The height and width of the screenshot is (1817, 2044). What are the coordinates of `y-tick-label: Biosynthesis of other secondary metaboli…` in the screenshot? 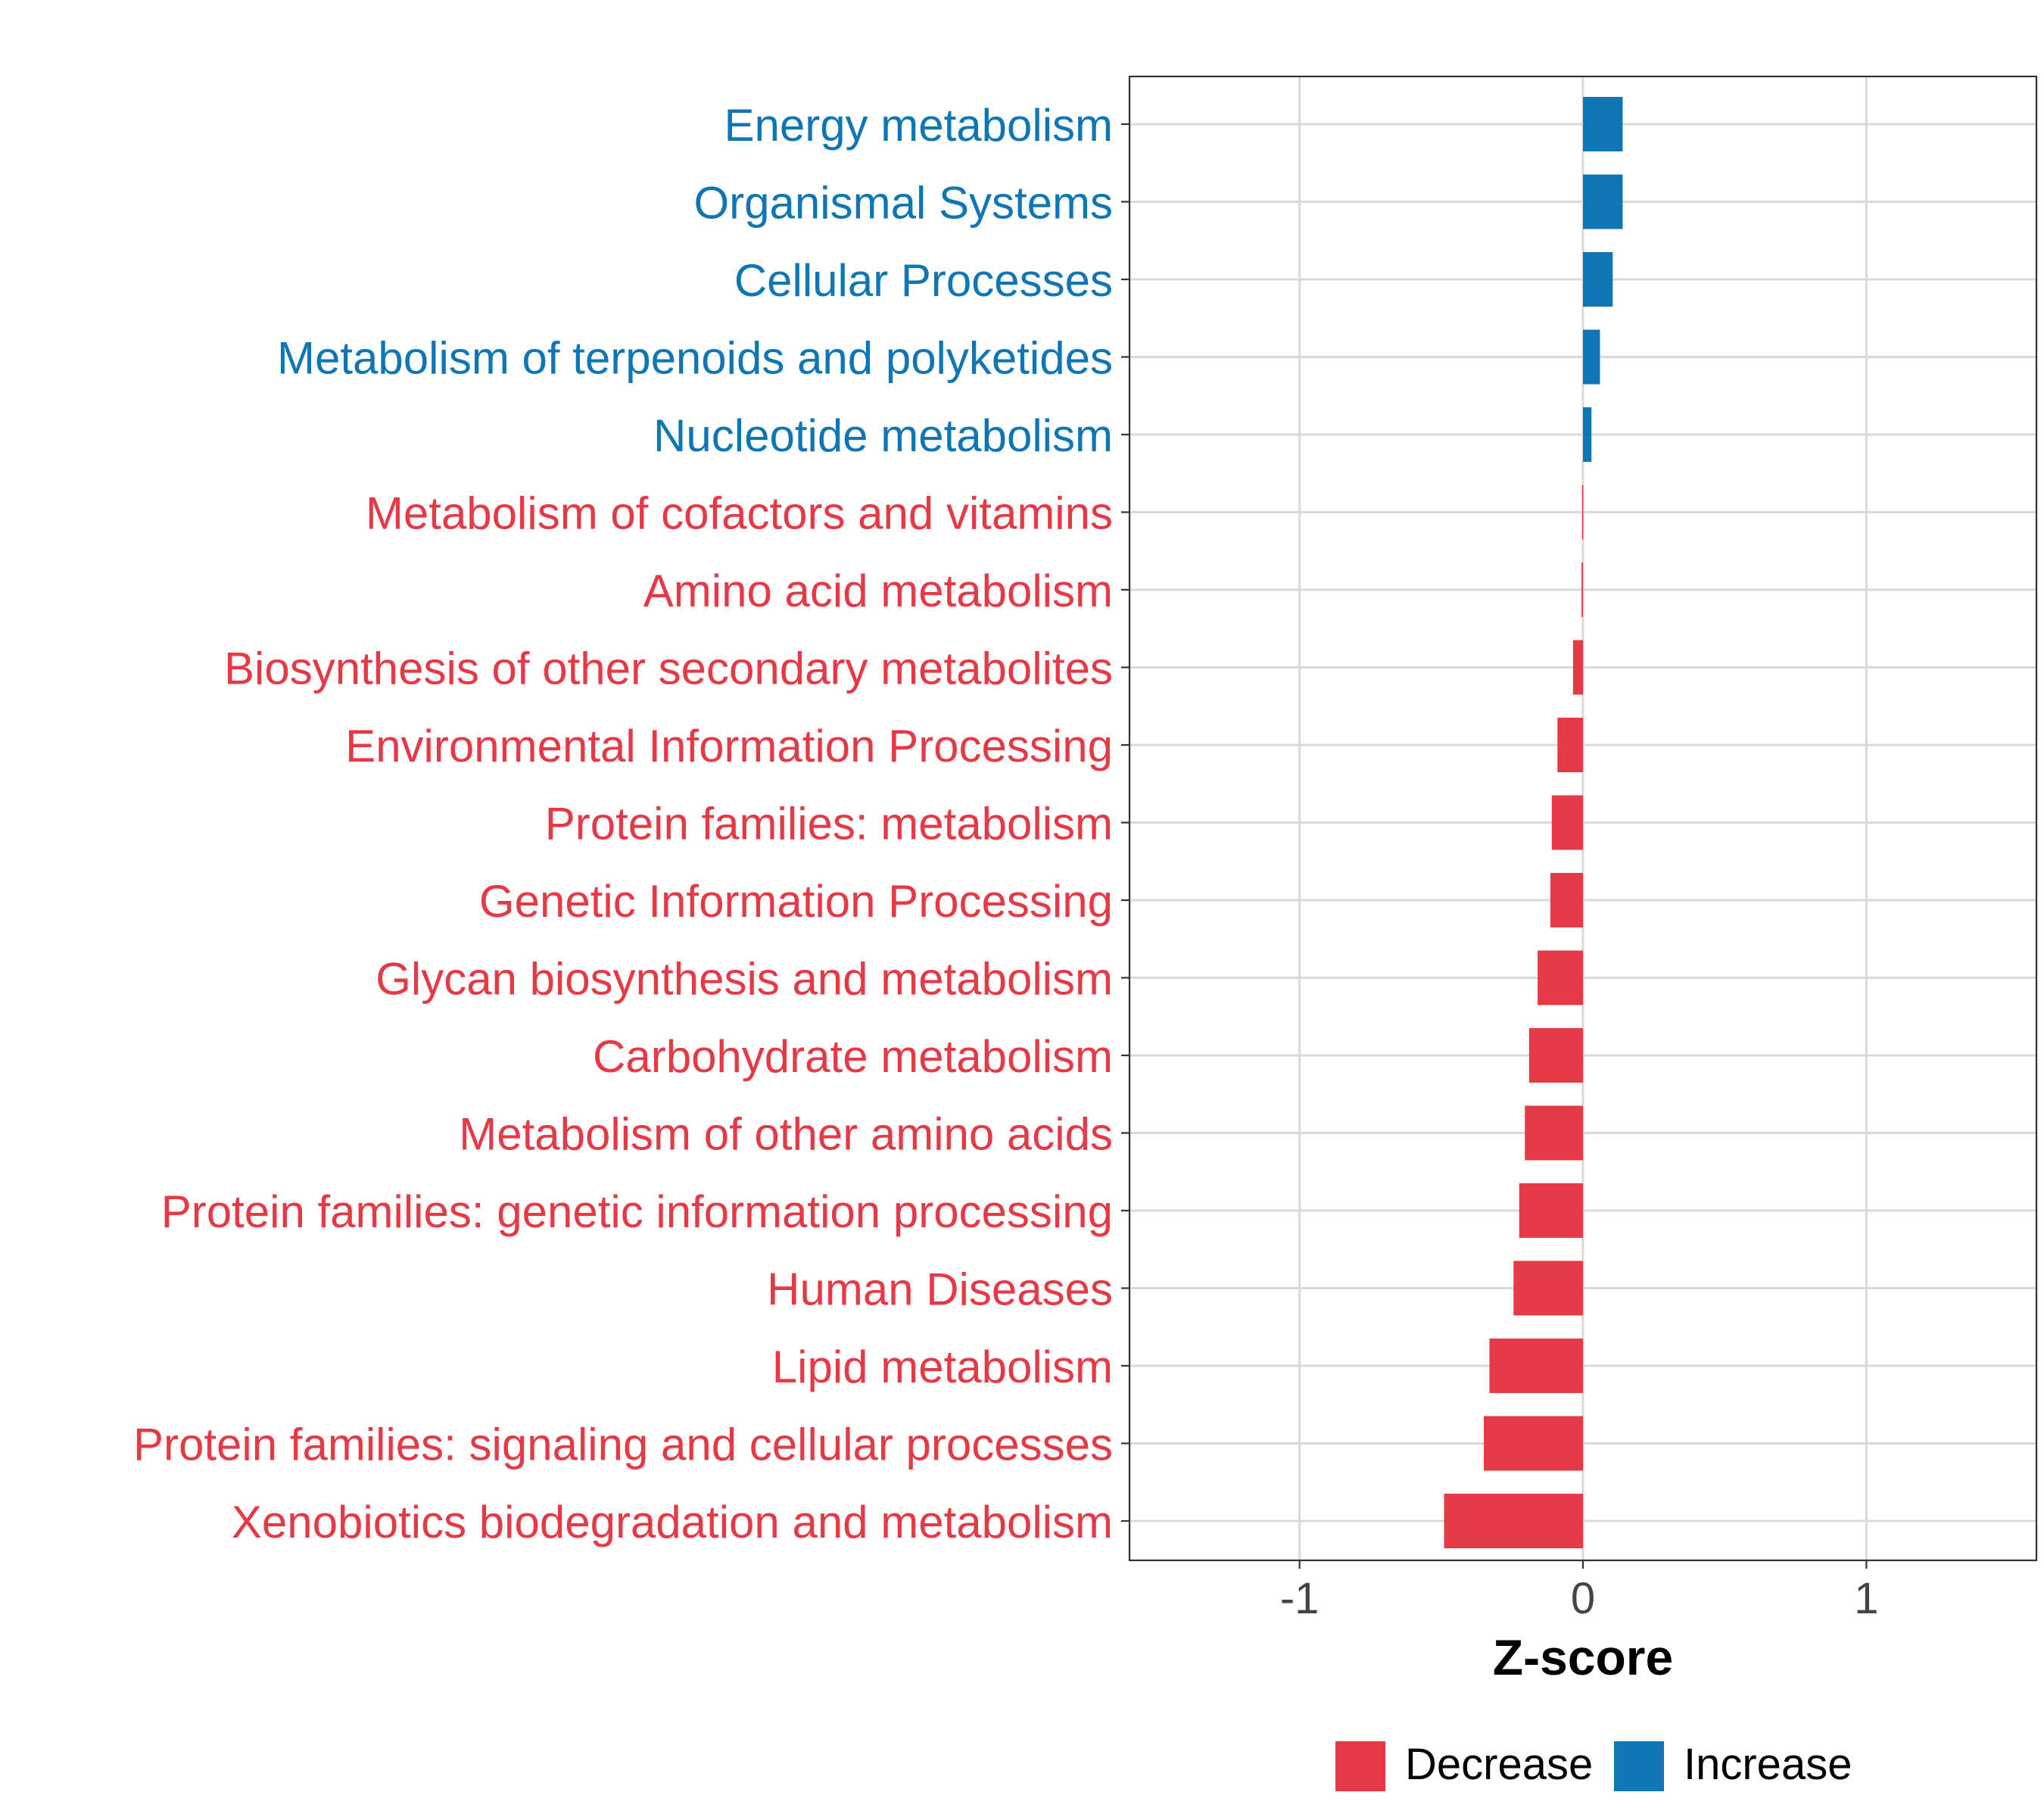 It's located at (668, 669).